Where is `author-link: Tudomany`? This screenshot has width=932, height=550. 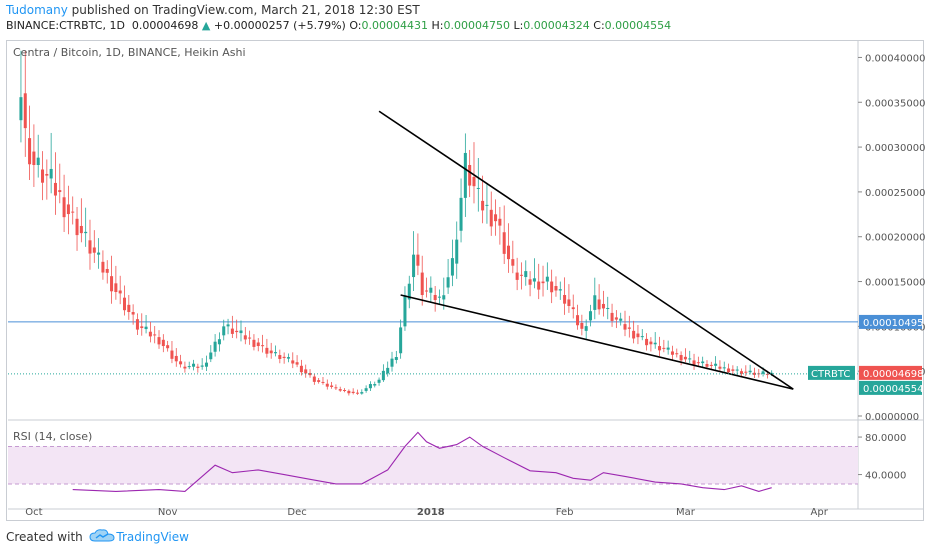
author-link: Tudomany is located at coordinates (37, 10).